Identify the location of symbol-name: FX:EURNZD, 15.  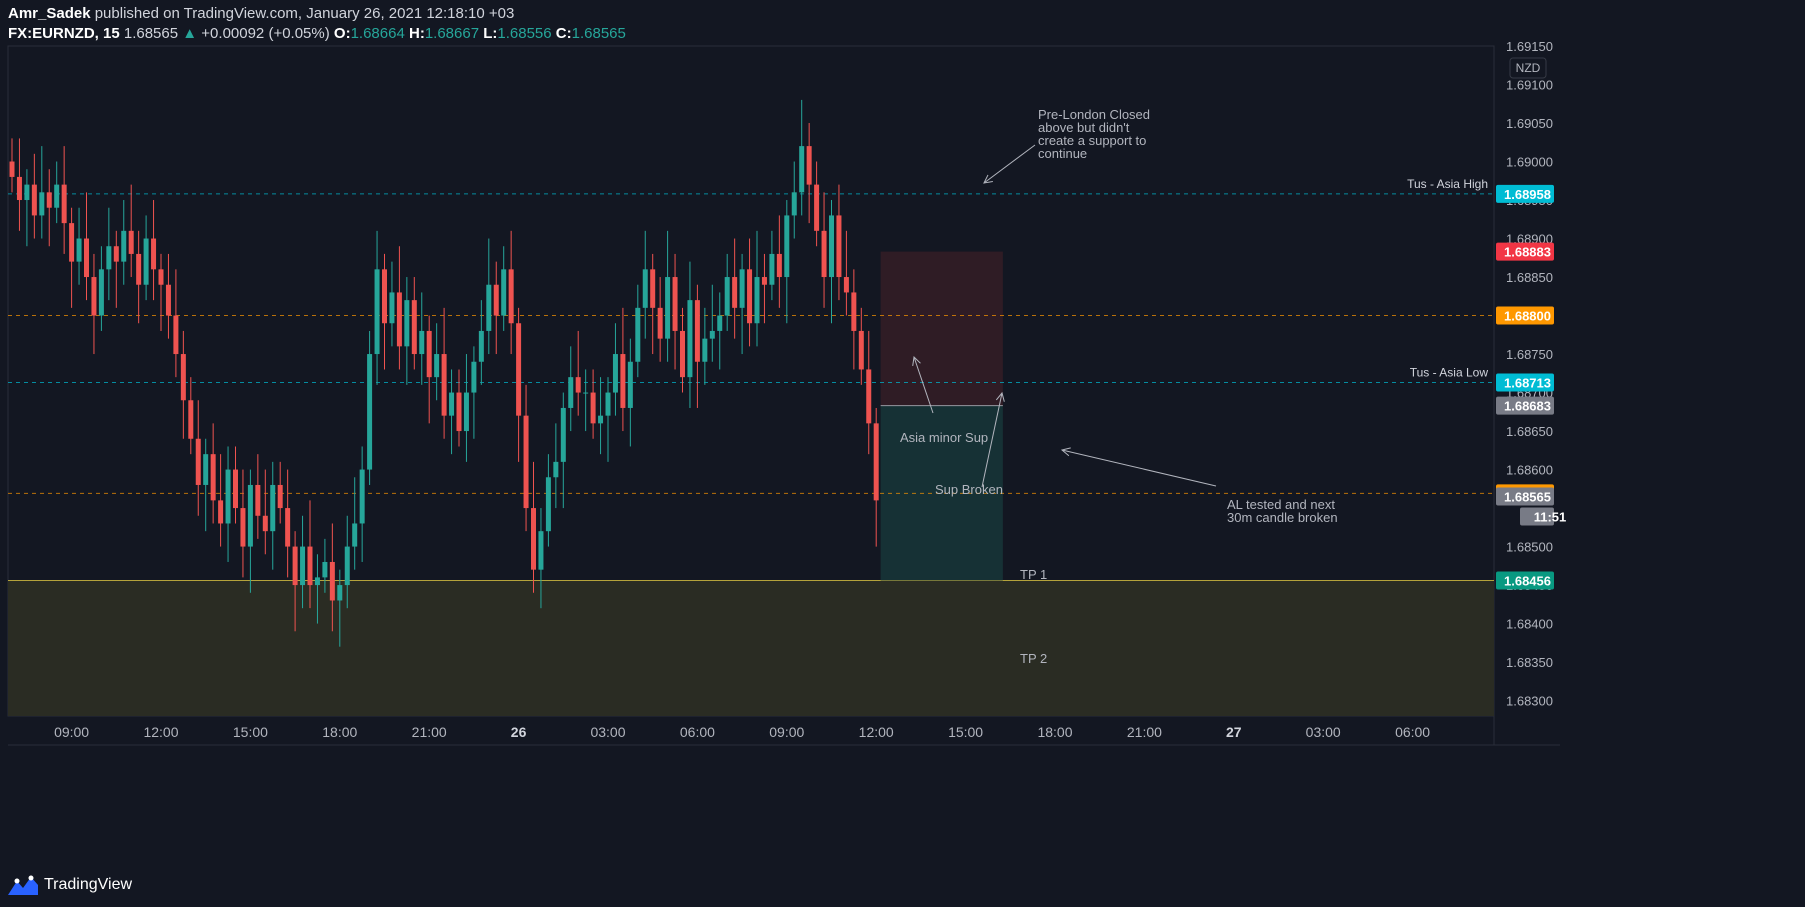
(64, 33).